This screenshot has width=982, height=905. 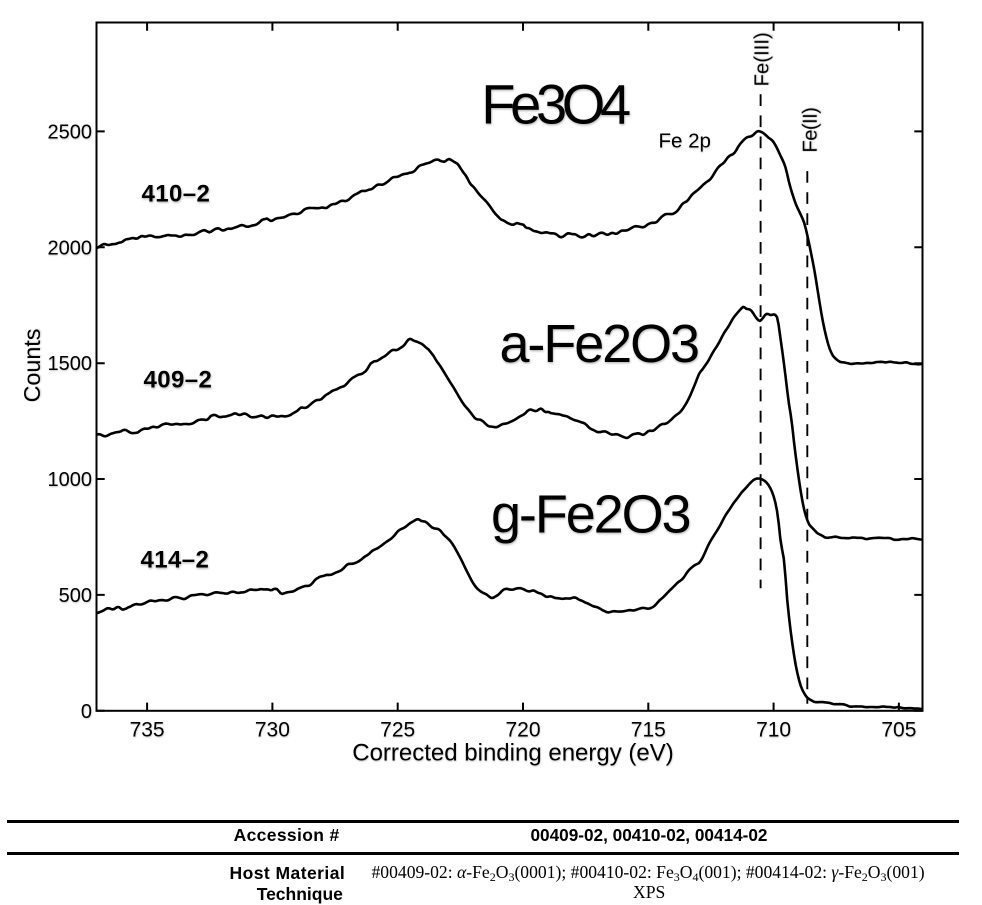 What do you see at coordinates (811, 130) in the screenshot?
I see `svg-text: Fe(II)` at bounding box center [811, 130].